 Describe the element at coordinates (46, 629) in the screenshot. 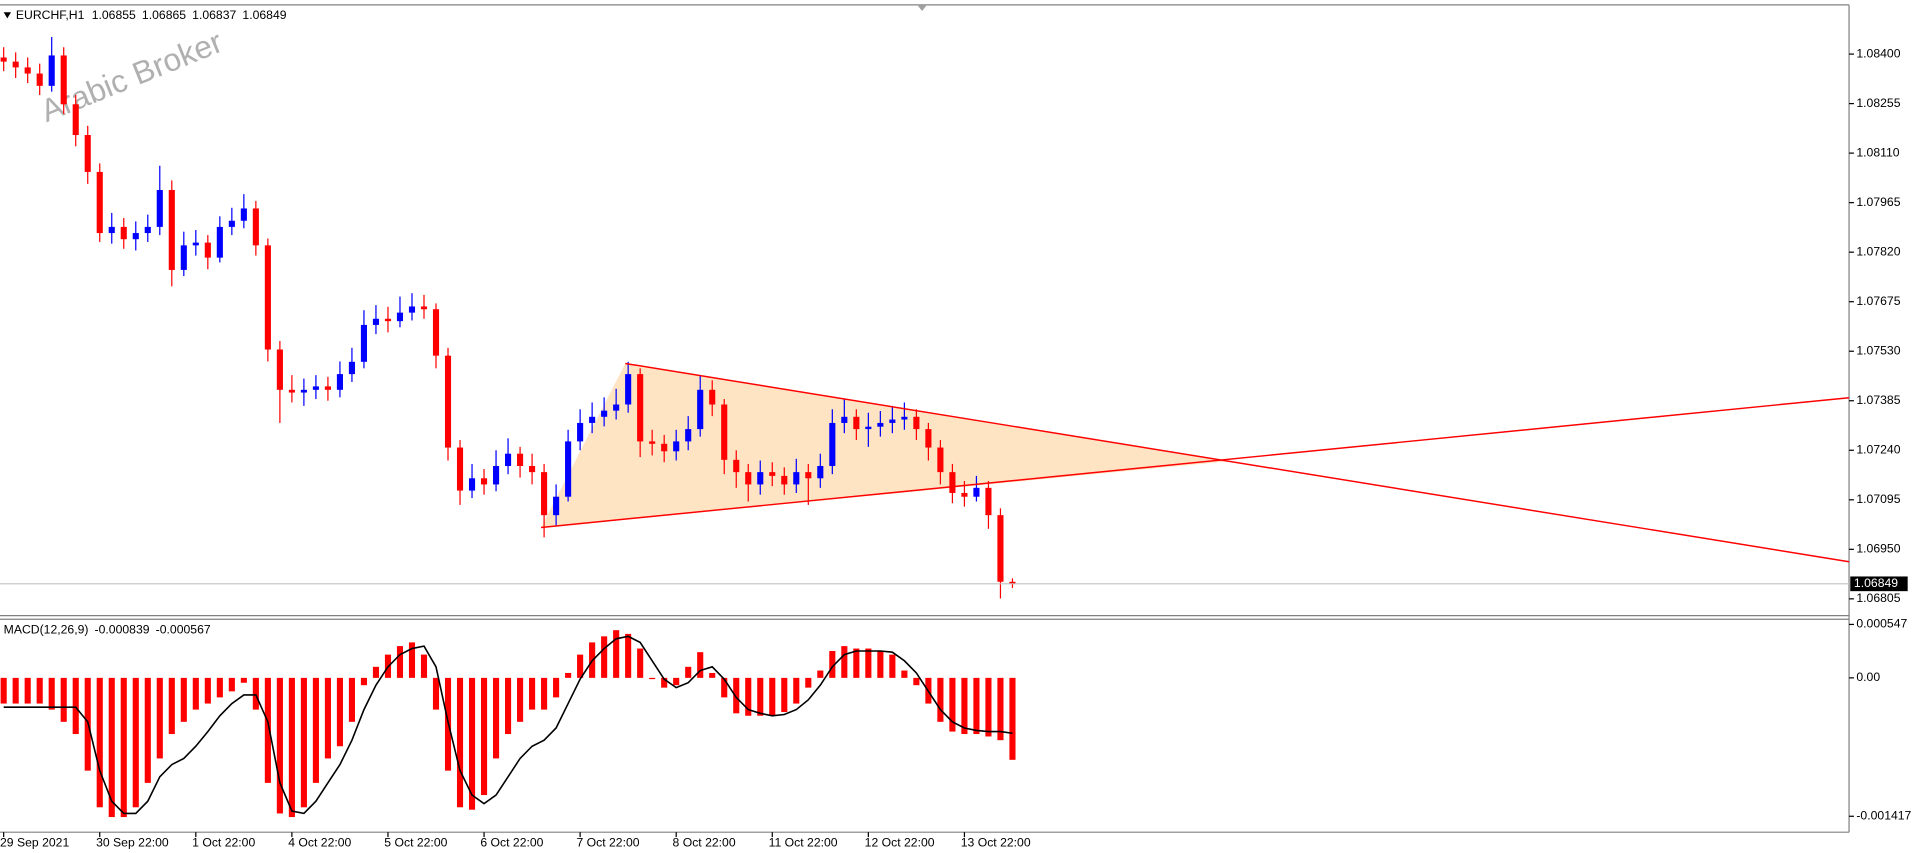

I see `indicator-title: MACD(12,26,9)` at that location.